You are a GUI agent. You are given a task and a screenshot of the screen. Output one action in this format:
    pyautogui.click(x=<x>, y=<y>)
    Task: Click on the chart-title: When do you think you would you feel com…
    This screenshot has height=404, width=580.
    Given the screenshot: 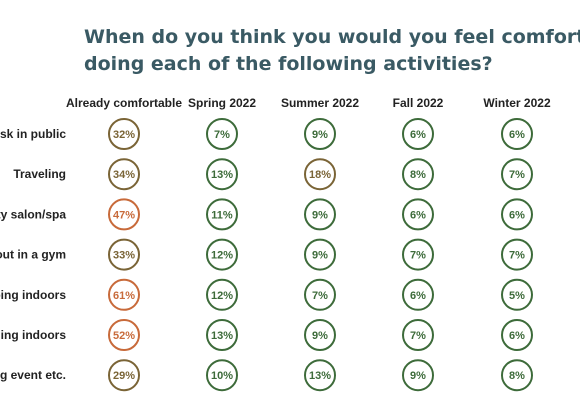 What is the action you would take?
    pyautogui.click(x=332, y=51)
    